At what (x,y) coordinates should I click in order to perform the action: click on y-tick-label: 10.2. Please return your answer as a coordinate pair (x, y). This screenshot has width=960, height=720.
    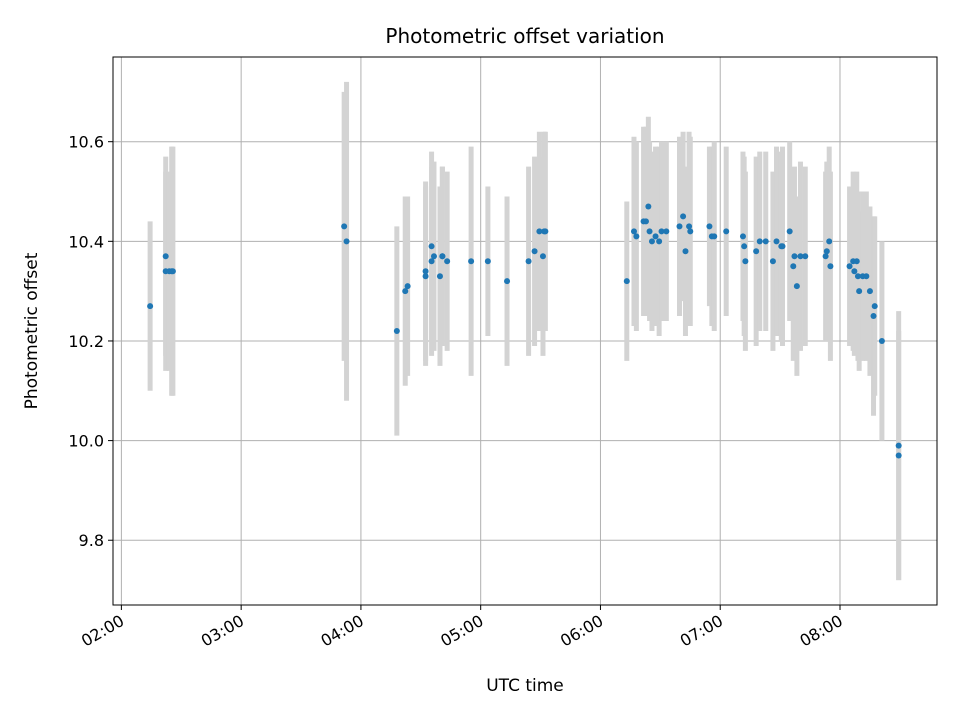
    Looking at the image, I should click on (86, 341).